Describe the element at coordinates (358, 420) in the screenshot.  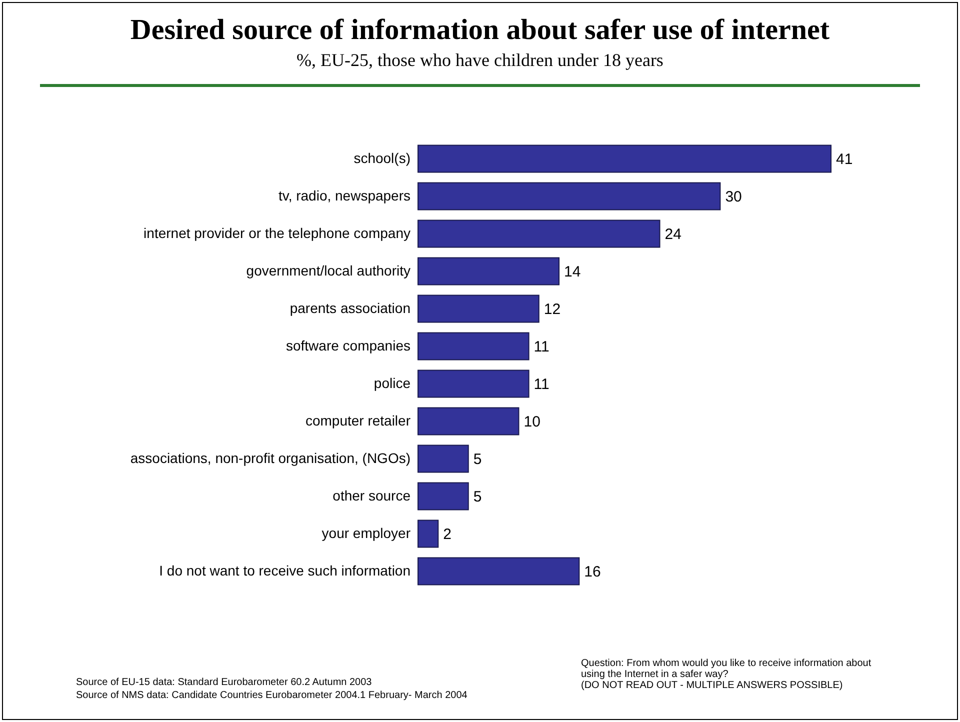
I see `y-tick-label: computer retailer` at that location.